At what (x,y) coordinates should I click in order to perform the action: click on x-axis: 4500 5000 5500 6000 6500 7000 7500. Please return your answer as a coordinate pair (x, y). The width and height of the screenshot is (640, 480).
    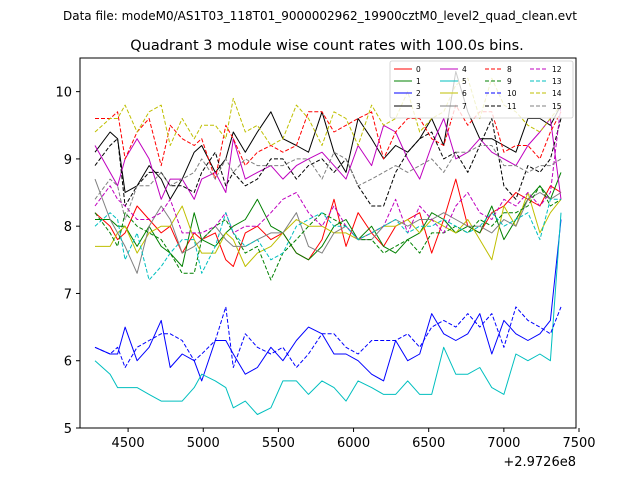
    Looking at the image, I should click on (354, 439).